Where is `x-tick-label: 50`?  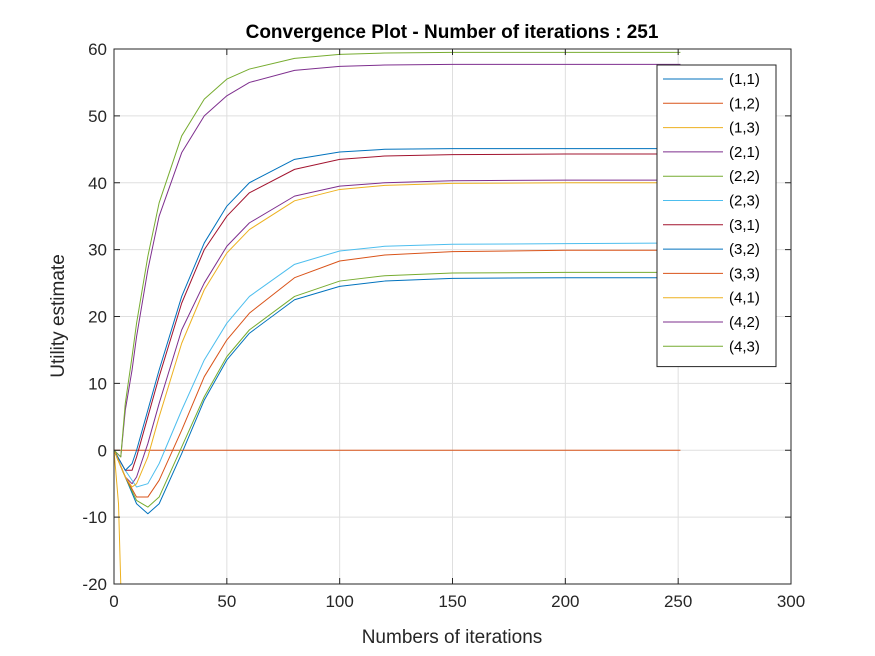
x-tick-label: 50 is located at coordinates (226, 601).